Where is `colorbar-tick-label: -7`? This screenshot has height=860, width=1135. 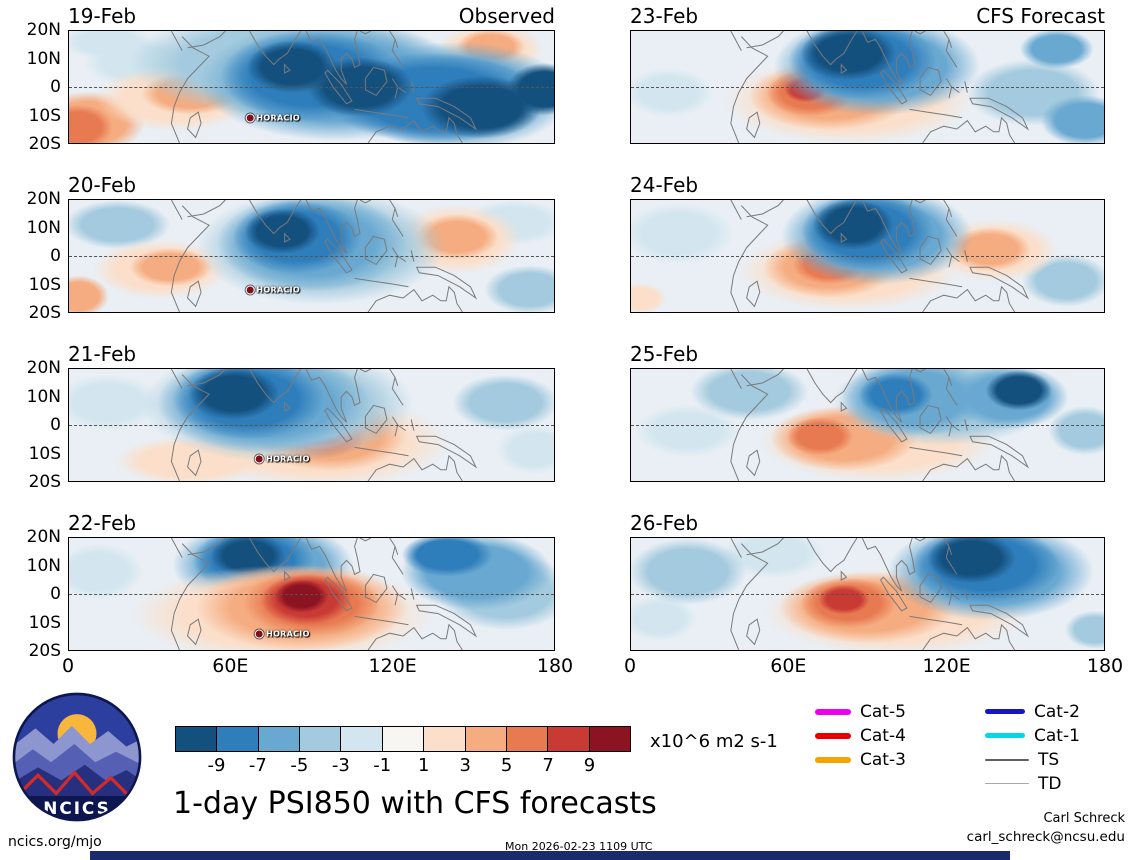
colorbar-tick-label: -7 is located at coordinates (257, 765).